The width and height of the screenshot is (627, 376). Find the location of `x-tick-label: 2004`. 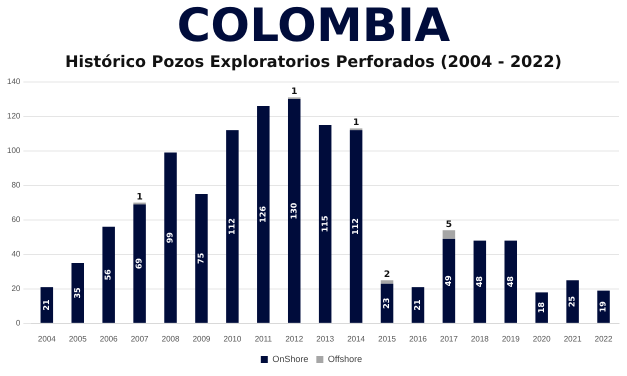

x-tick-label: 2004 is located at coordinates (47, 339).